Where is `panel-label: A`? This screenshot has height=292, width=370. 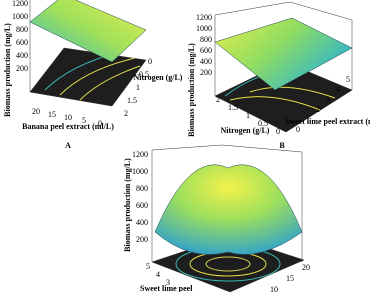 panel-label: A is located at coordinates (68, 145).